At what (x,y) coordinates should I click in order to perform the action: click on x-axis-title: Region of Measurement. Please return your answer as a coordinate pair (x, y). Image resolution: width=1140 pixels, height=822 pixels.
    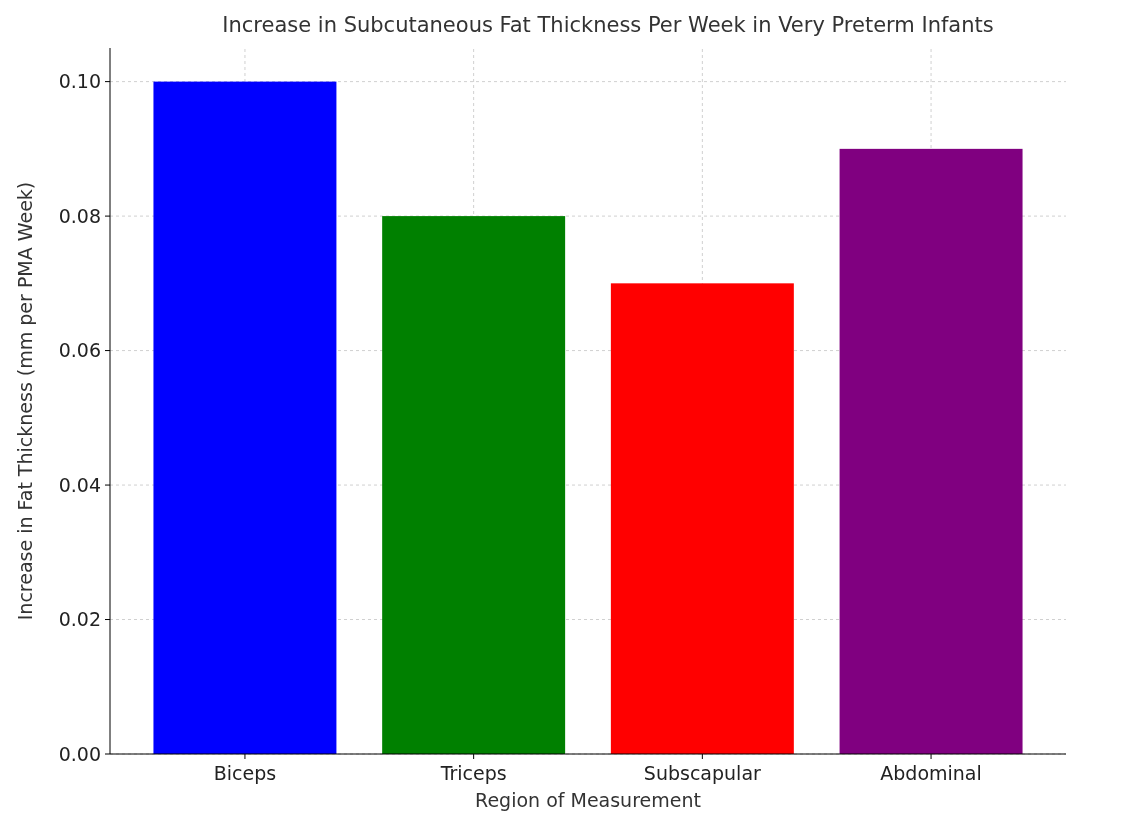
    Looking at the image, I should click on (588, 800).